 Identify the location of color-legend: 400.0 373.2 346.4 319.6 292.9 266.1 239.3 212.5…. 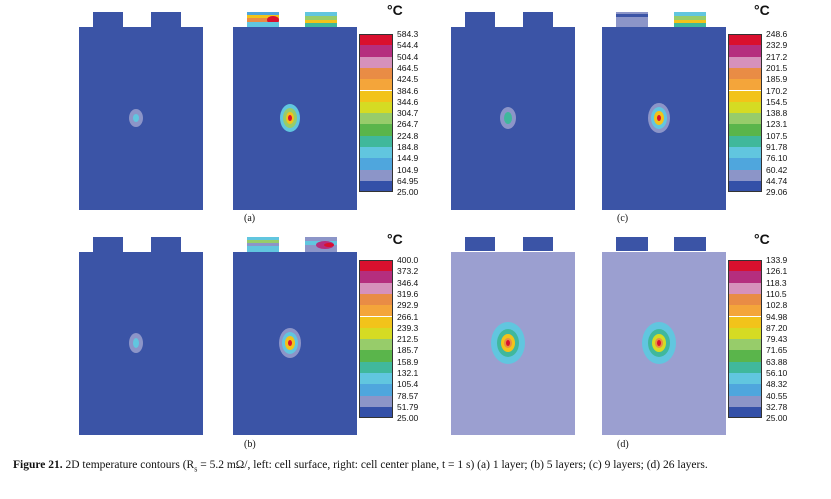
(406, 342).